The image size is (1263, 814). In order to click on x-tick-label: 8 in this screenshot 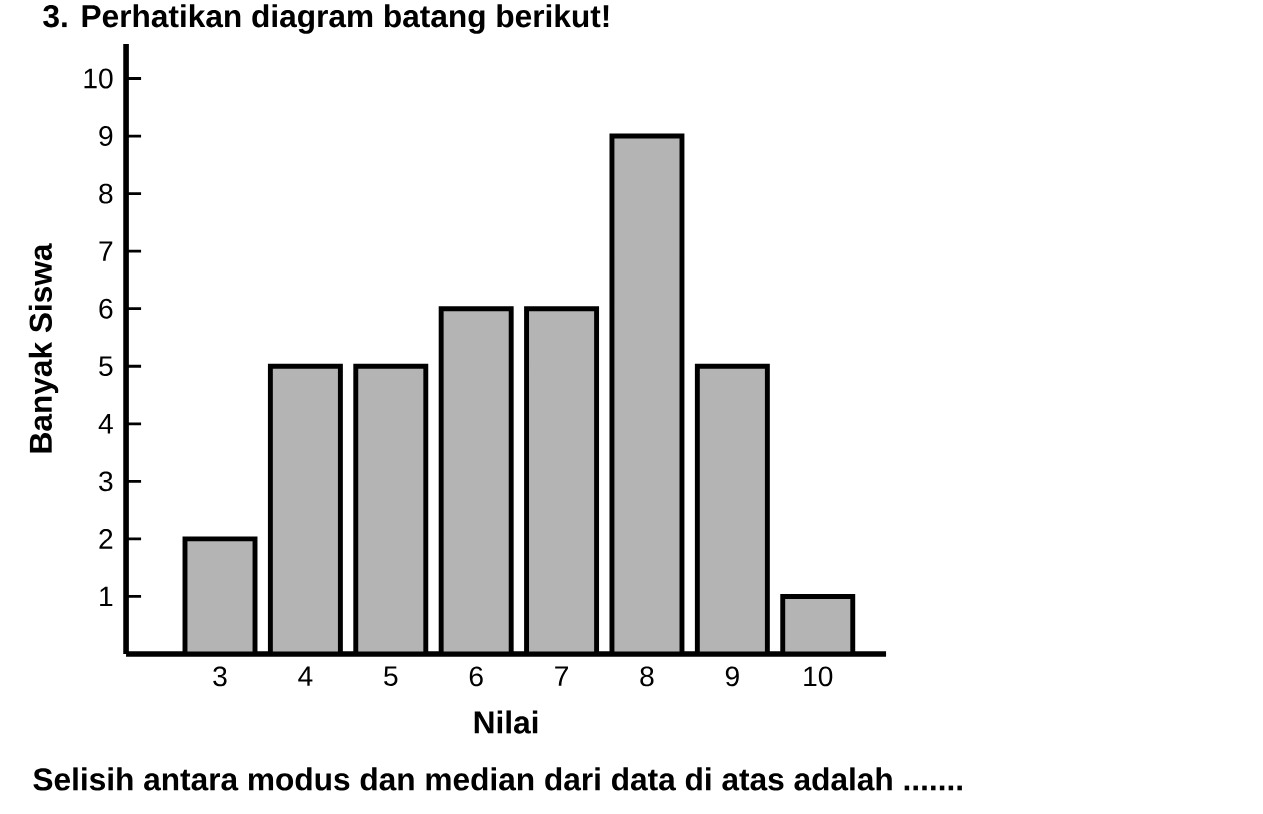, I will do `click(647, 676)`.